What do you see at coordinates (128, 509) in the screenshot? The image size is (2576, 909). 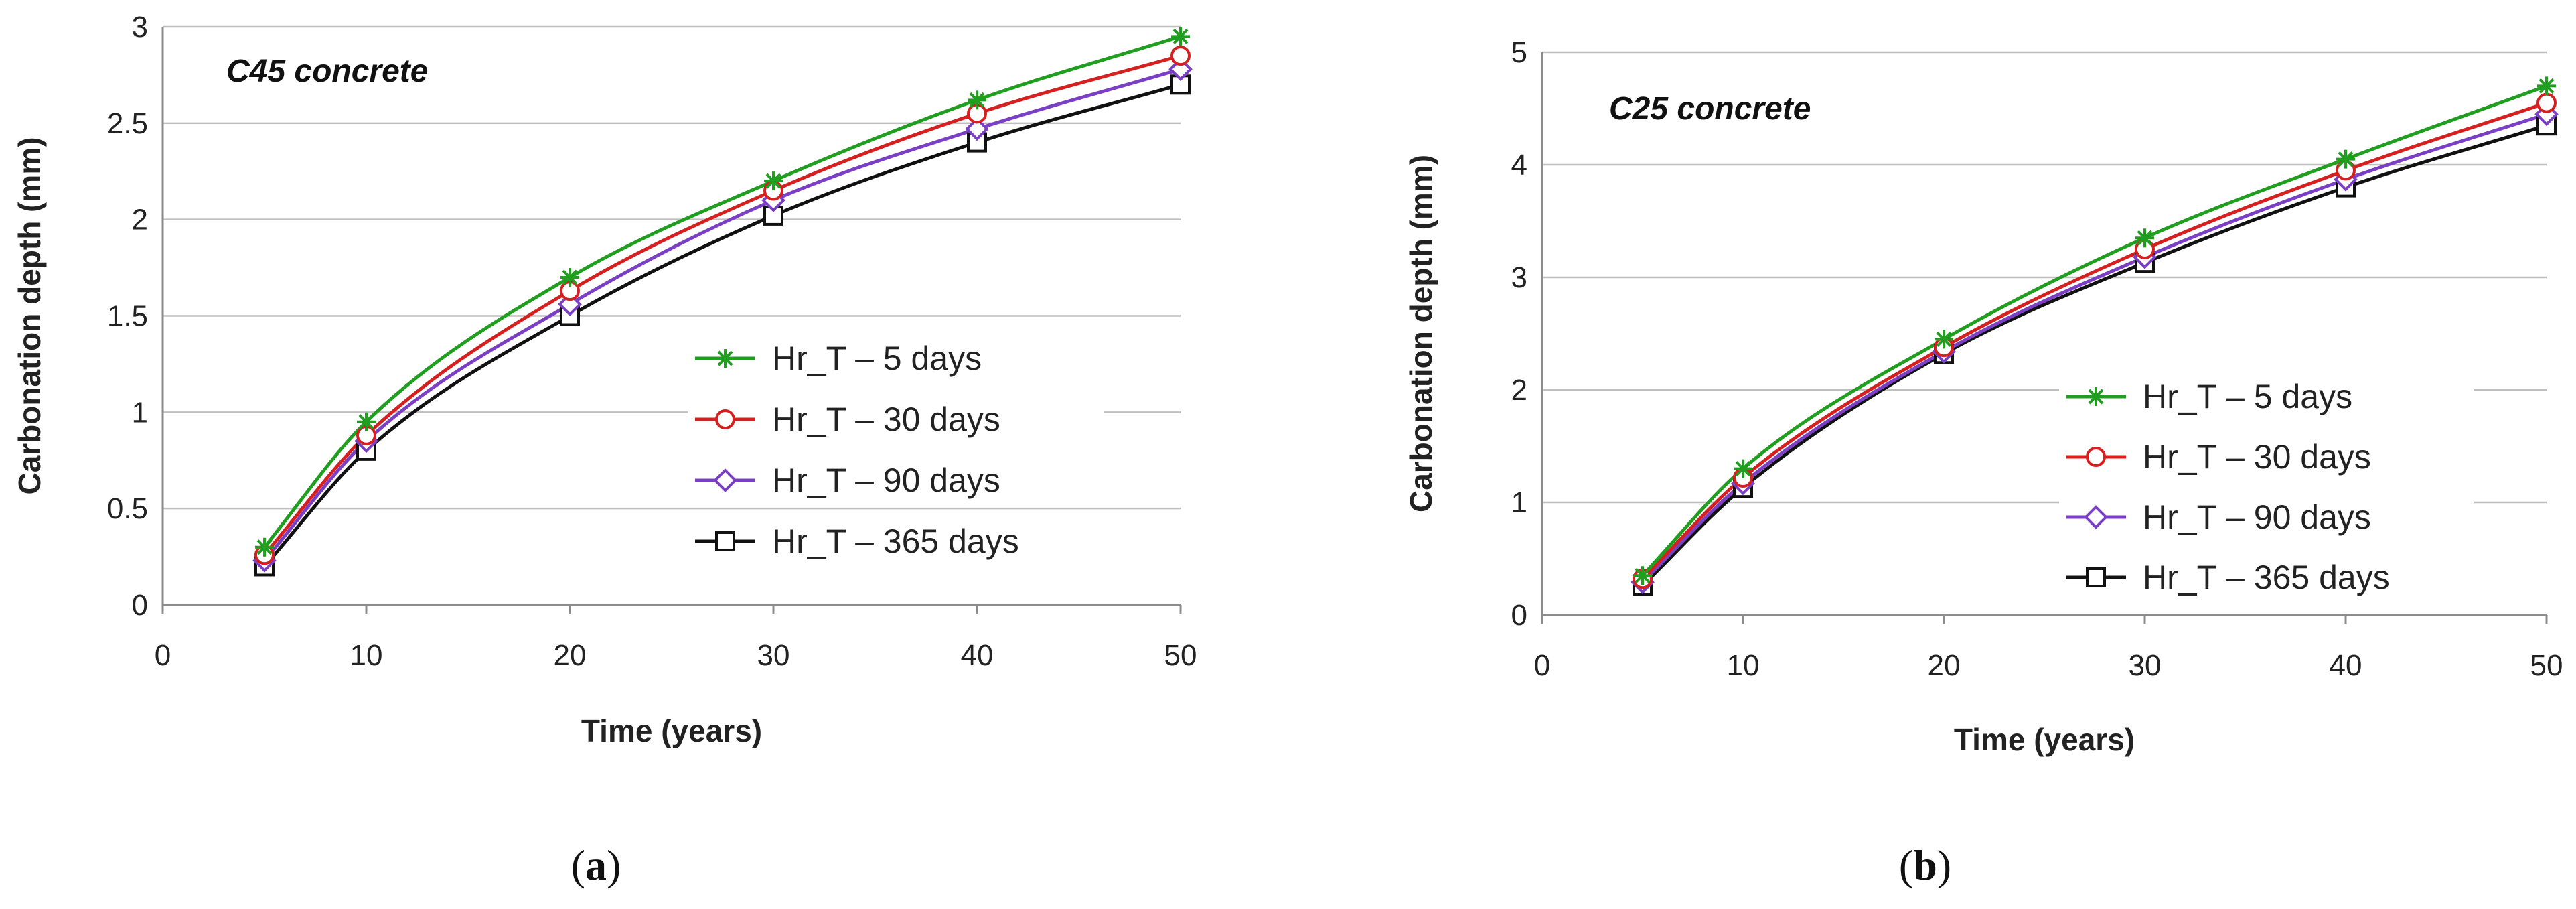 I see `y-tick-label: 0.5` at bounding box center [128, 509].